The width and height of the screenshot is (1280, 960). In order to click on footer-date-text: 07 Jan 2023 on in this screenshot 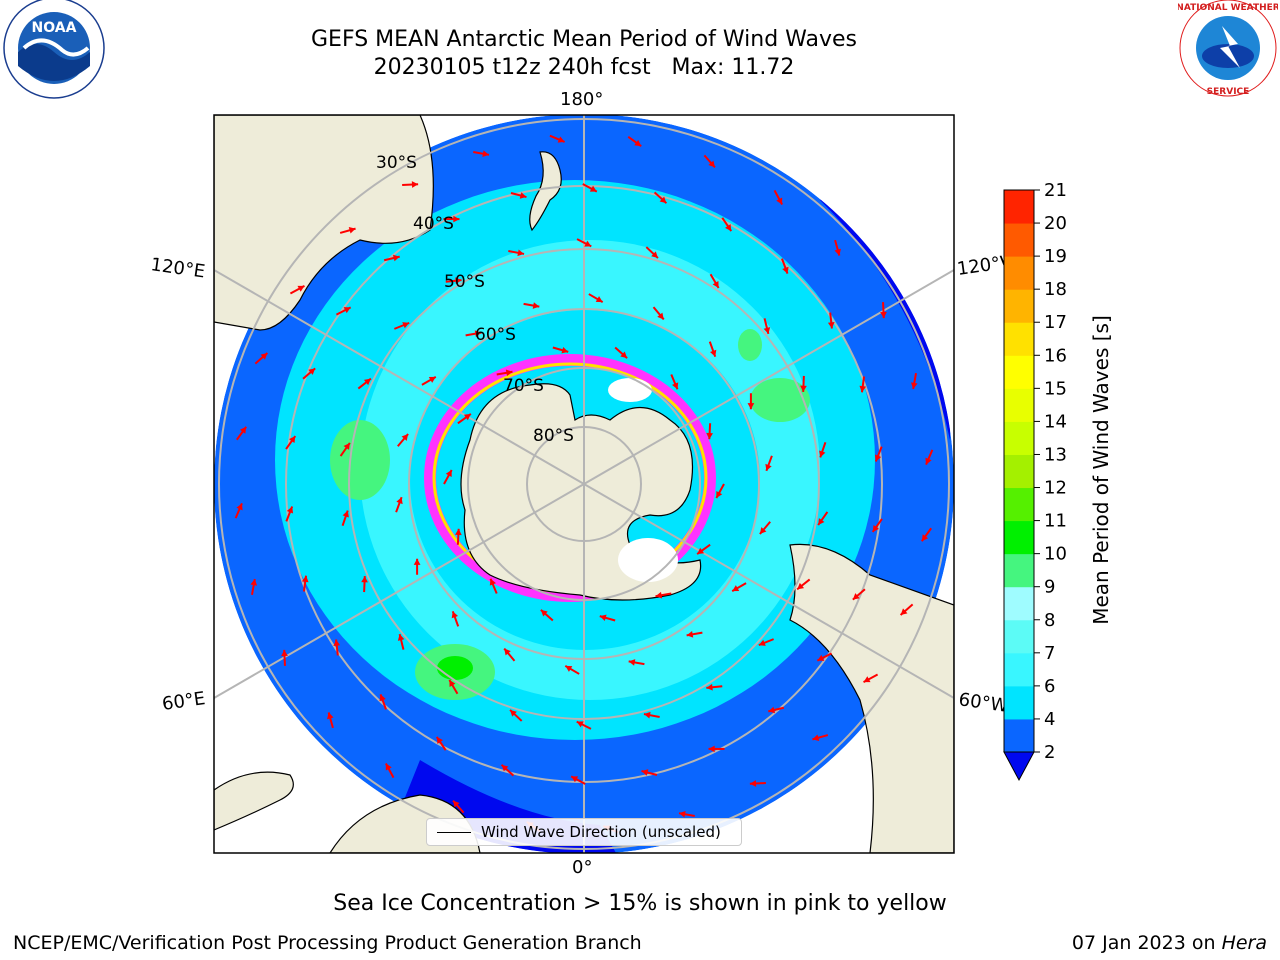, I will do `click(1146, 943)`.